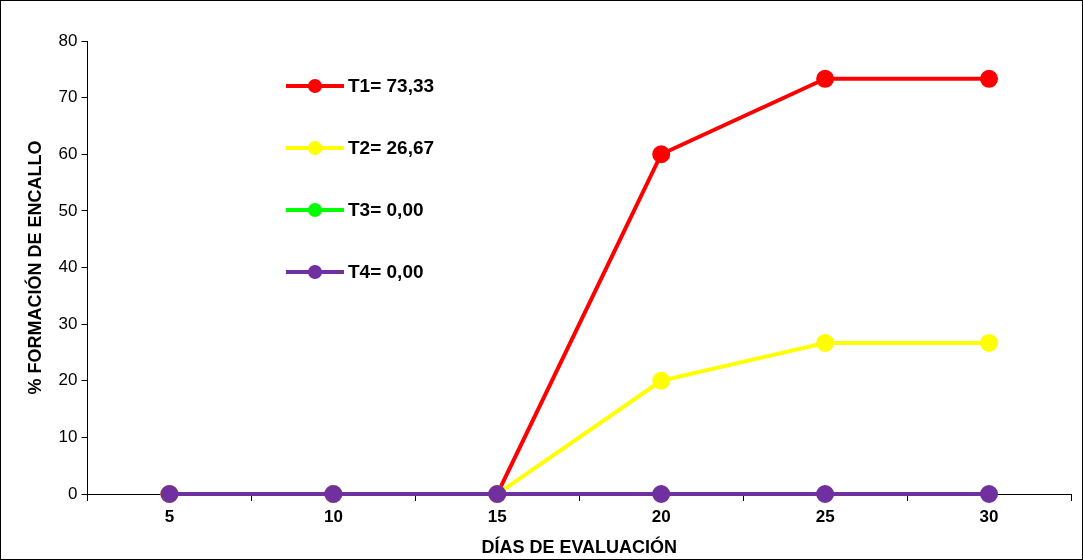 This screenshot has height=560, width=1083. What do you see at coordinates (989, 516) in the screenshot?
I see `x-tick-label: 30` at bounding box center [989, 516].